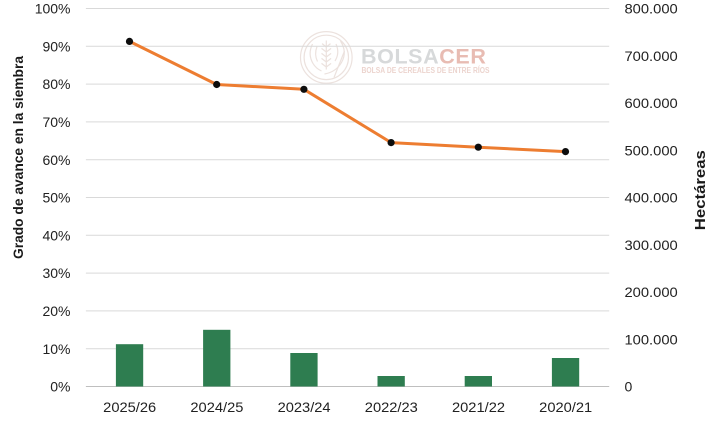  What do you see at coordinates (56, 122) in the screenshot?
I see `svg-text: 70%` at bounding box center [56, 122].